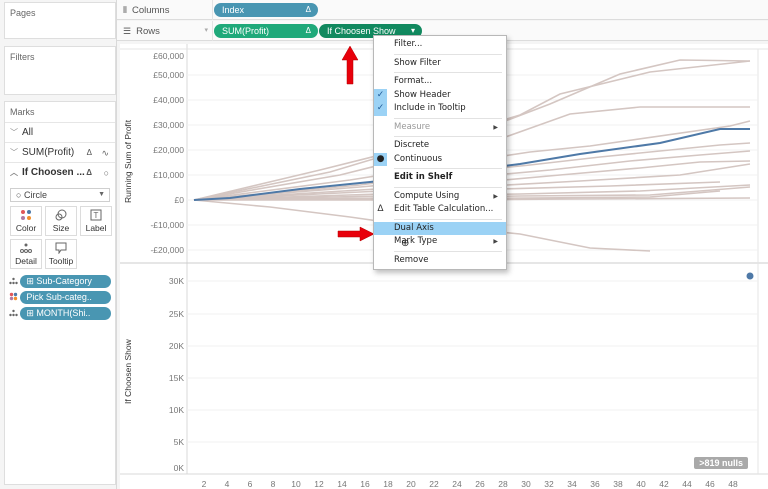 Image resolution: width=768 pixels, height=489 pixels. What do you see at coordinates (60, 172) in the screenshot?
I see `marks-card-if-choosen: ︿ If Choosen ... Δ ○` at bounding box center [60, 172].